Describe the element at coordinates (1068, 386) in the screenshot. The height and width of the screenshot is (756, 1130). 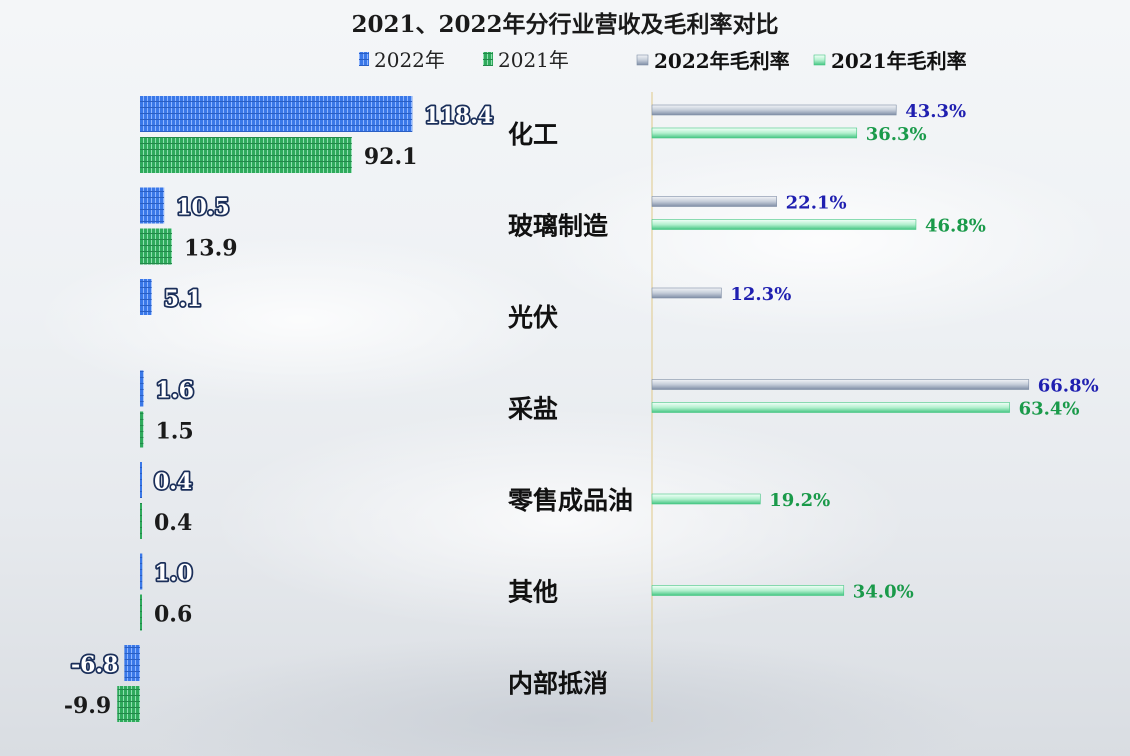
I see `value-label-margin-2022: 66.8%` at that location.